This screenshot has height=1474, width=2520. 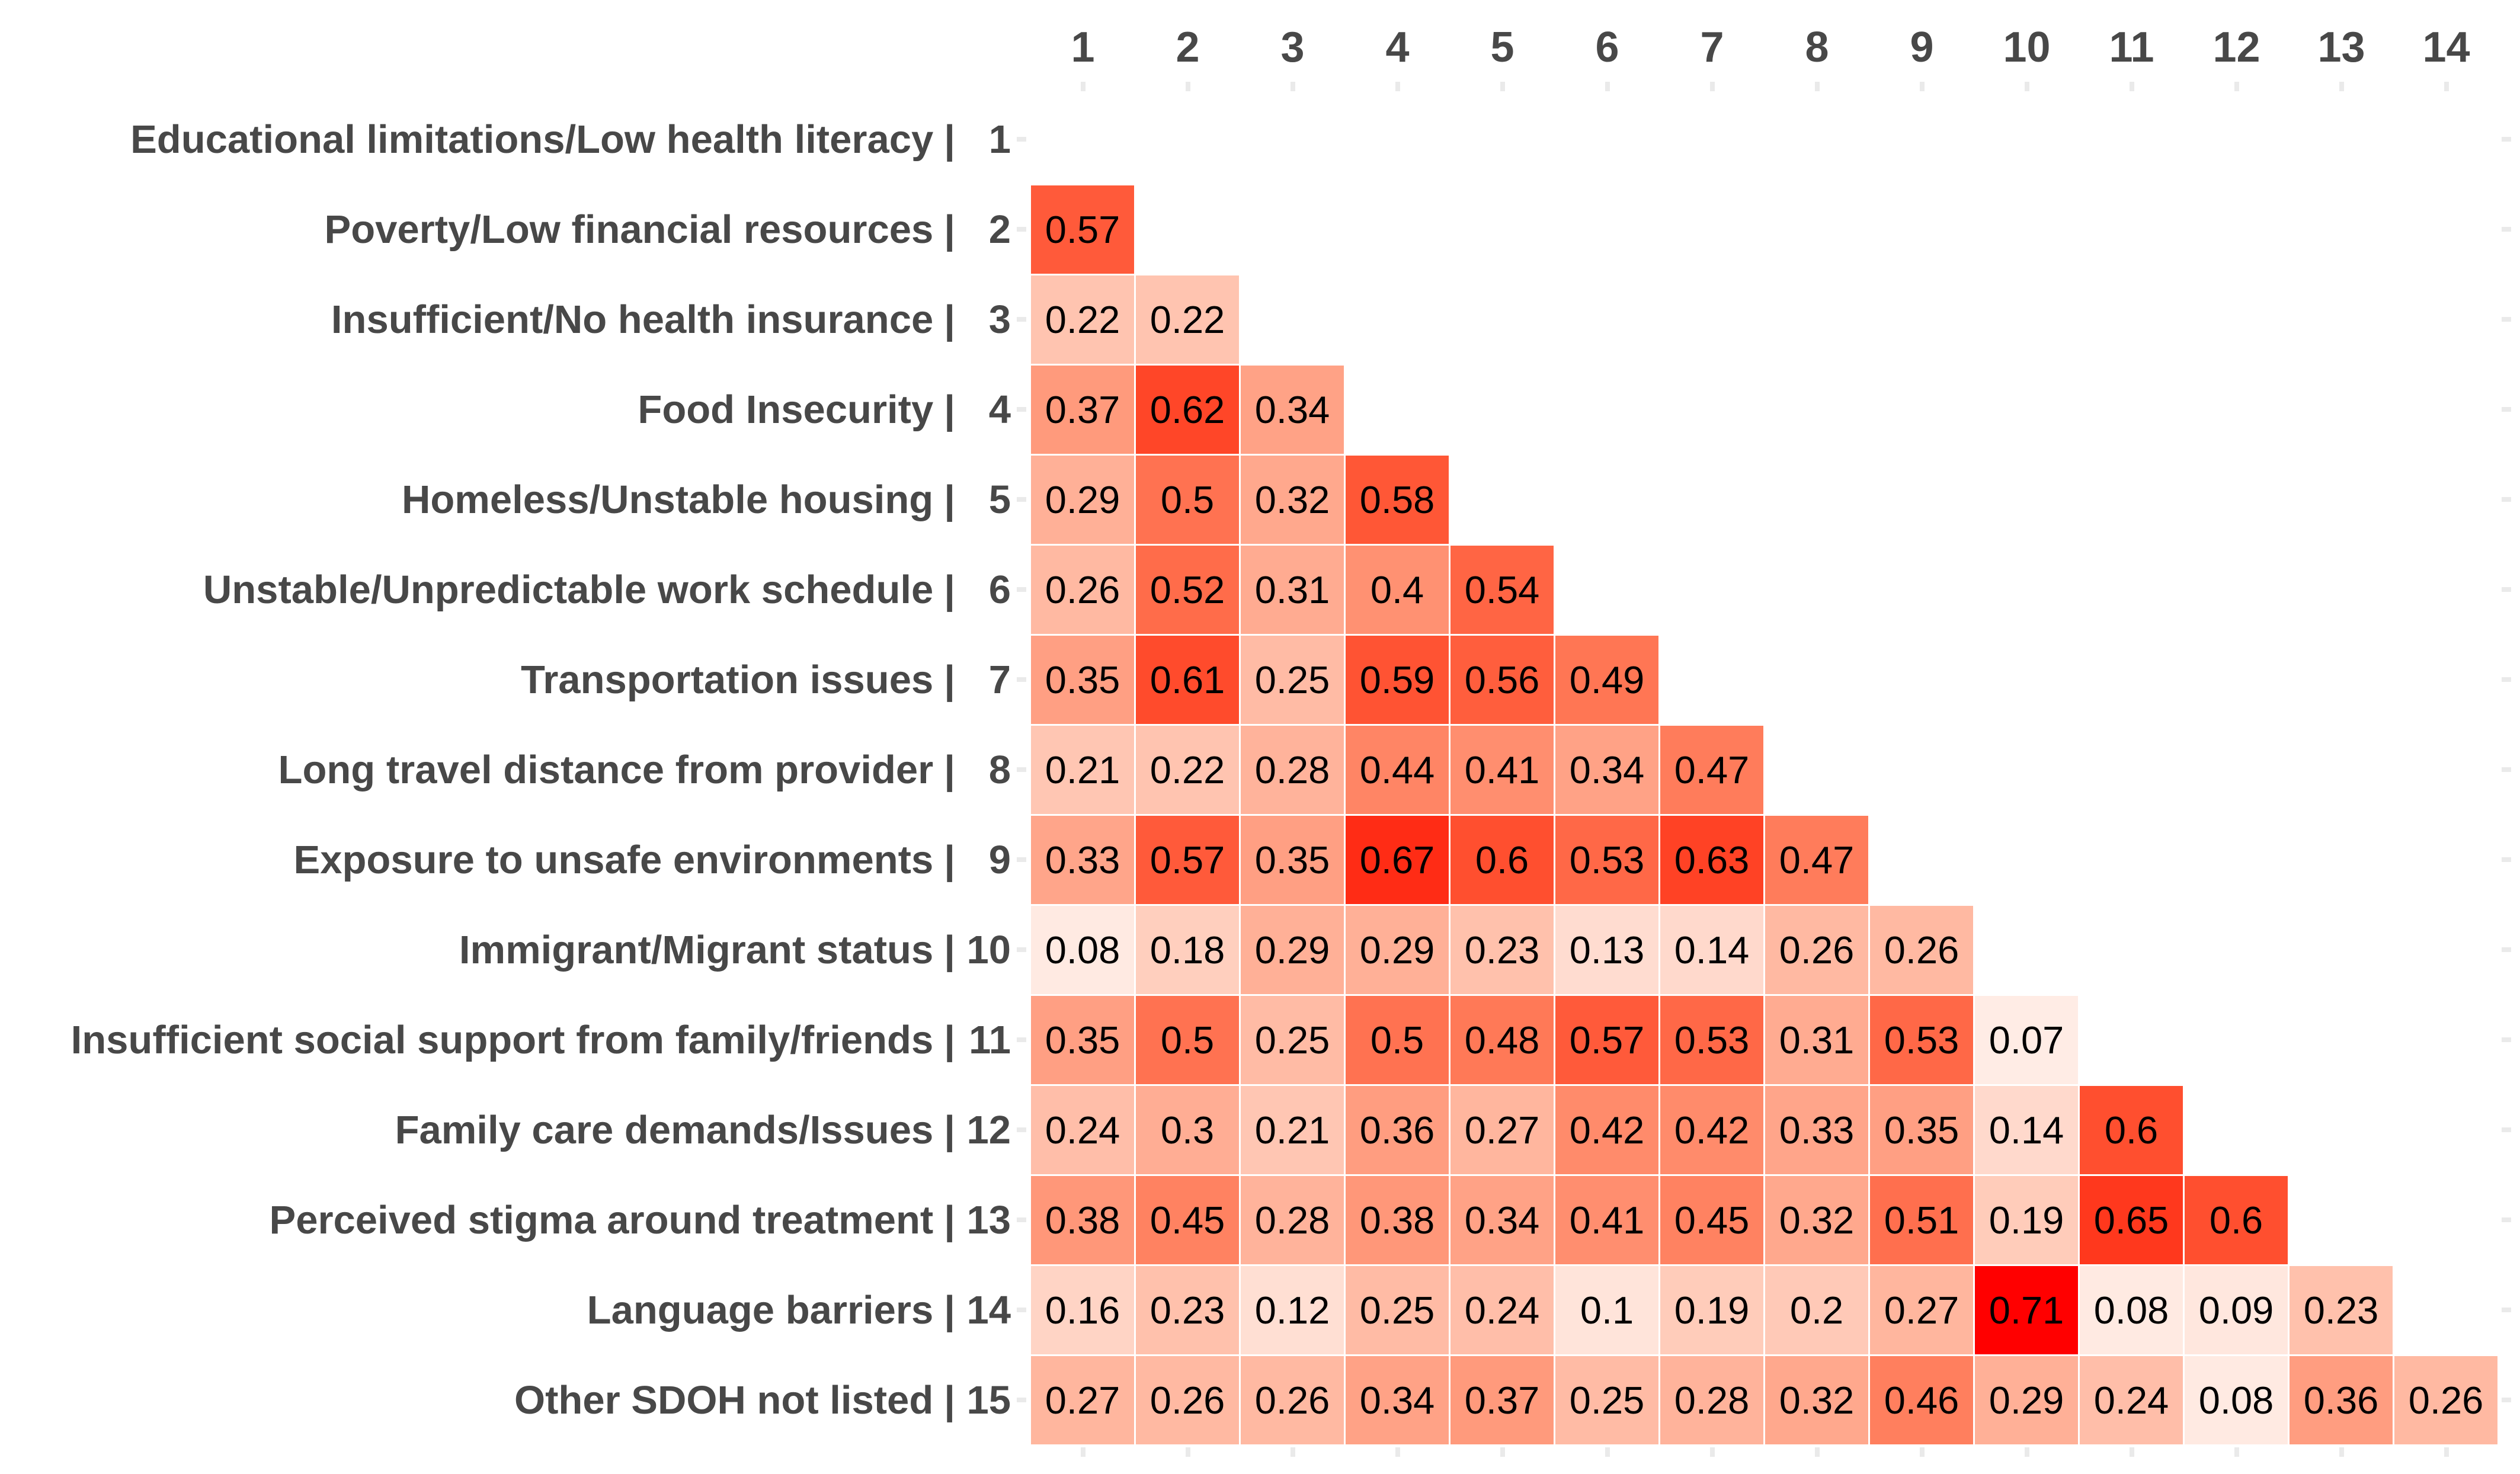 What do you see at coordinates (1187, 950) in the screenshot?
I see `heatmap-cell: 0.18` at bounding box center [1187, 950].